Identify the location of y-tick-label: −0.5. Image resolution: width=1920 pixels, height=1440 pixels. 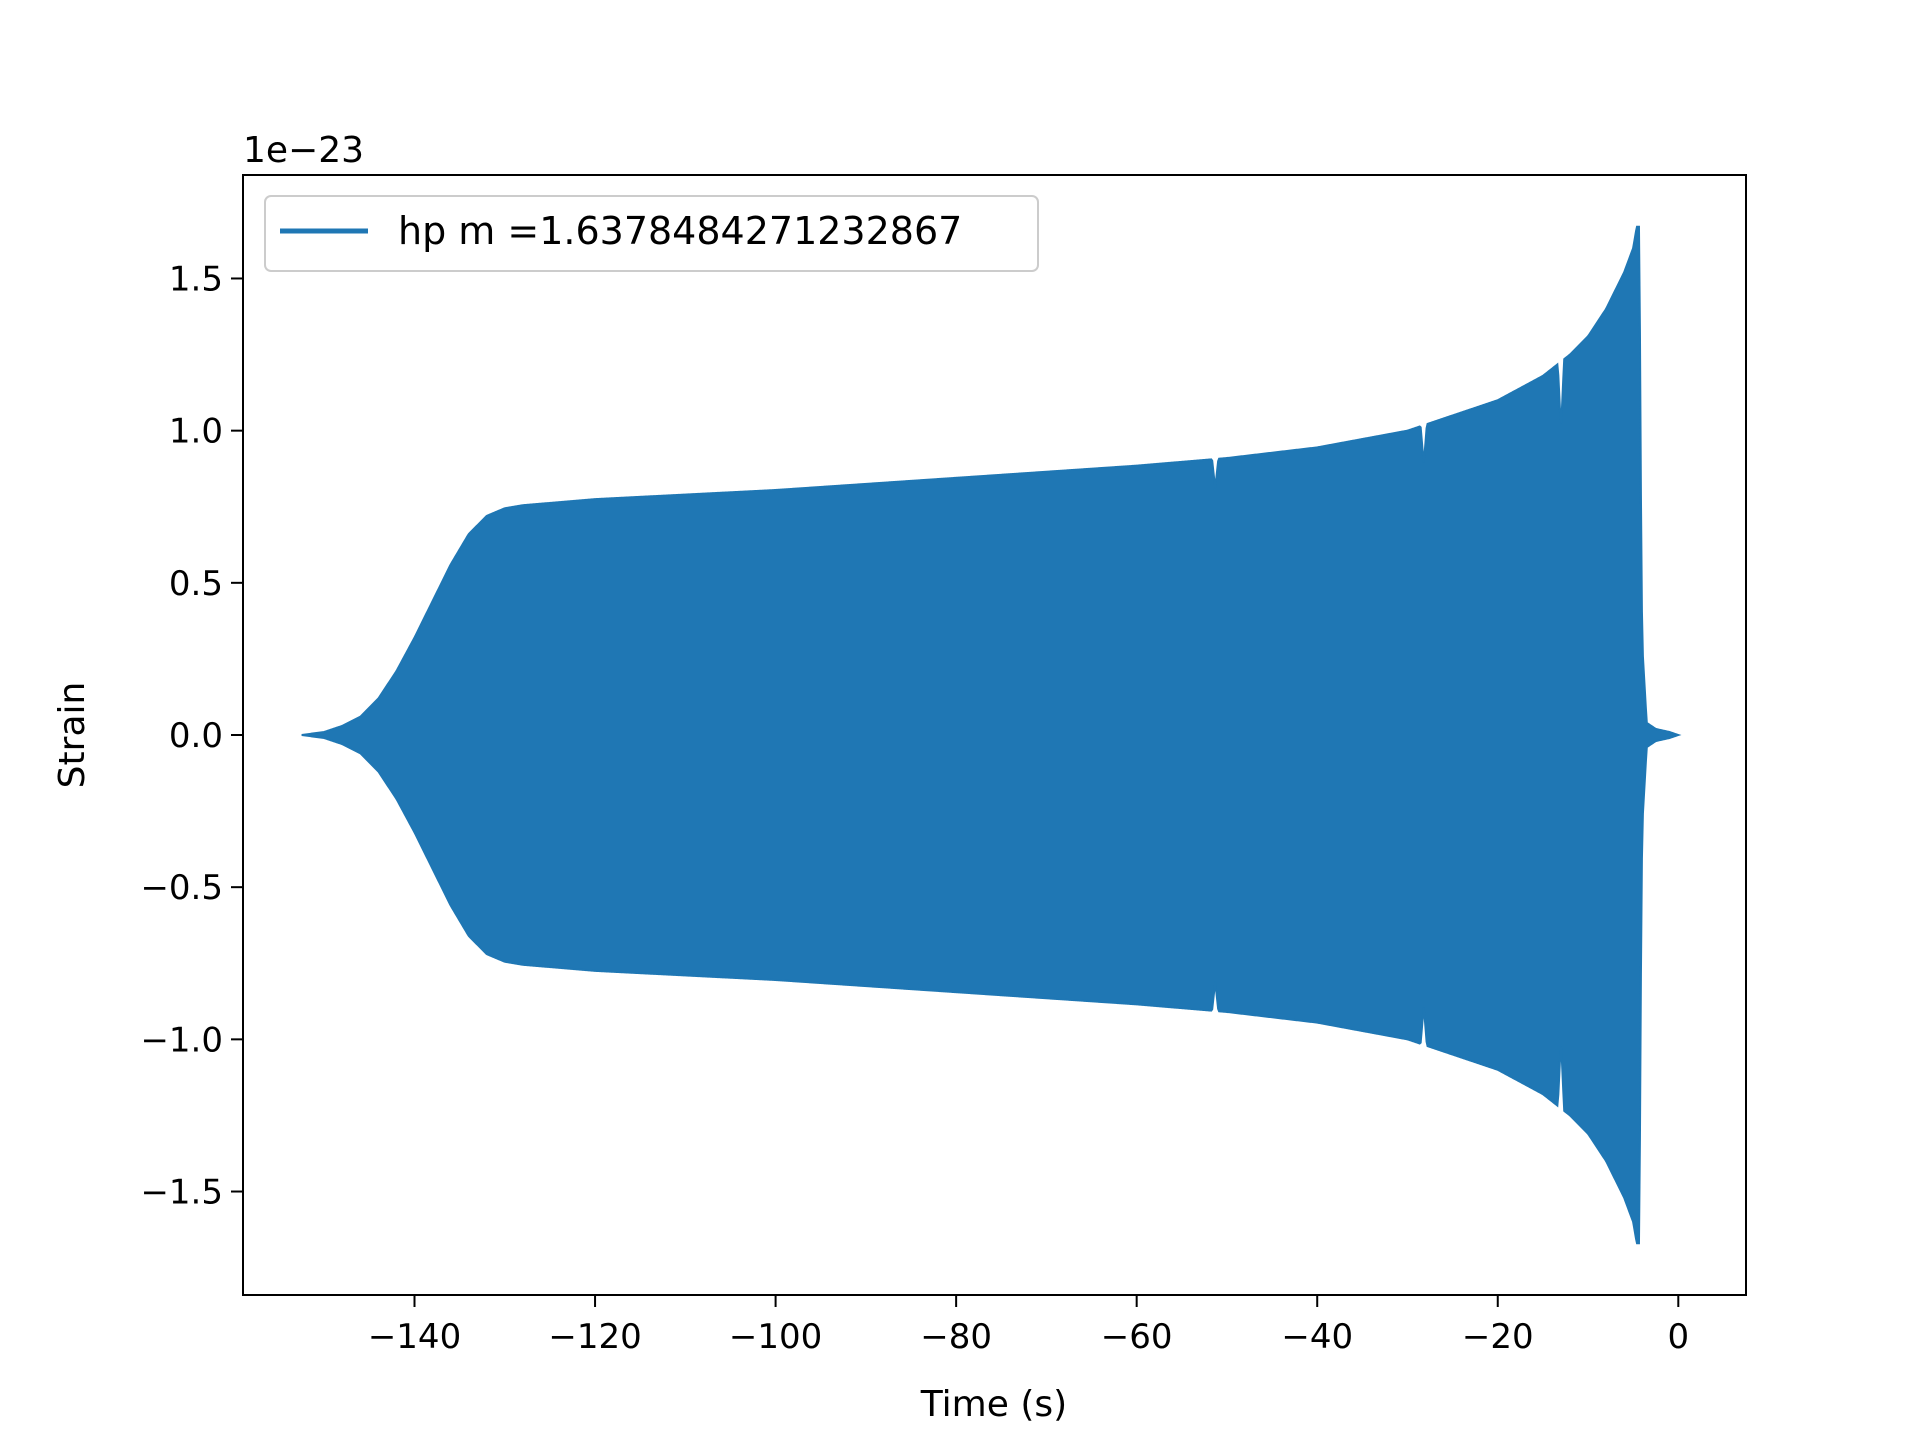
(181, 888).